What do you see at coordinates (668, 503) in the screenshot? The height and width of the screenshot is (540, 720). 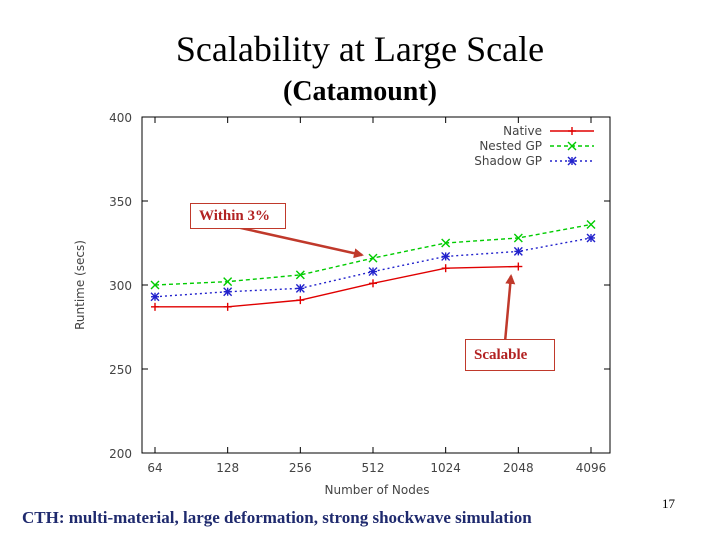 I see `slide-number: 17` at bounding box center [668, 503].